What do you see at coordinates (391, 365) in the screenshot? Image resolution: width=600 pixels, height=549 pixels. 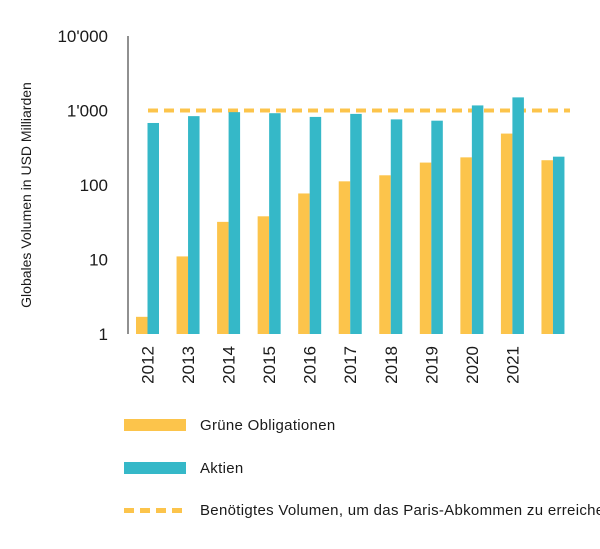 I see `x-tick-label: 2018` at bounding box center [391, 365].